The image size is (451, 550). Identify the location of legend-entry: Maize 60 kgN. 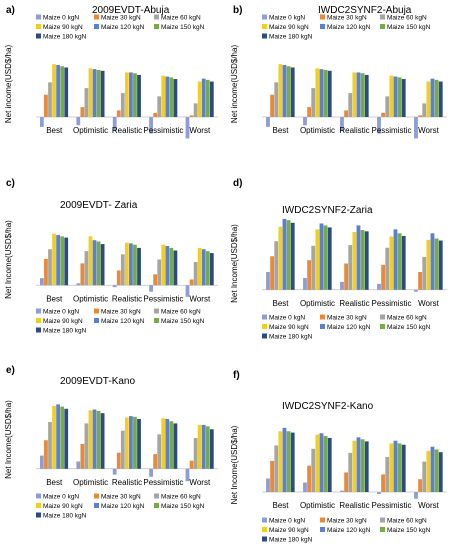
(181, 18).